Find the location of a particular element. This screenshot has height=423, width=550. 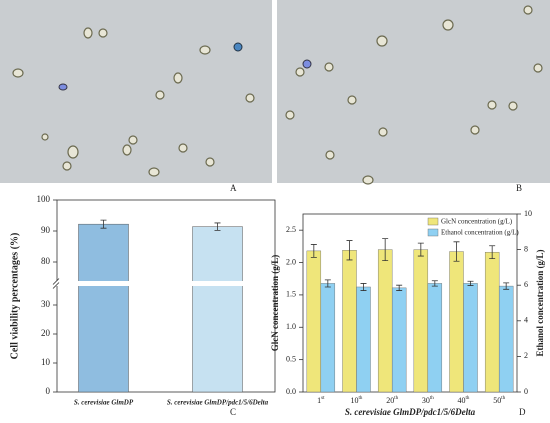

y-tick-label: 0.0 is located at coordinates (291, 391).